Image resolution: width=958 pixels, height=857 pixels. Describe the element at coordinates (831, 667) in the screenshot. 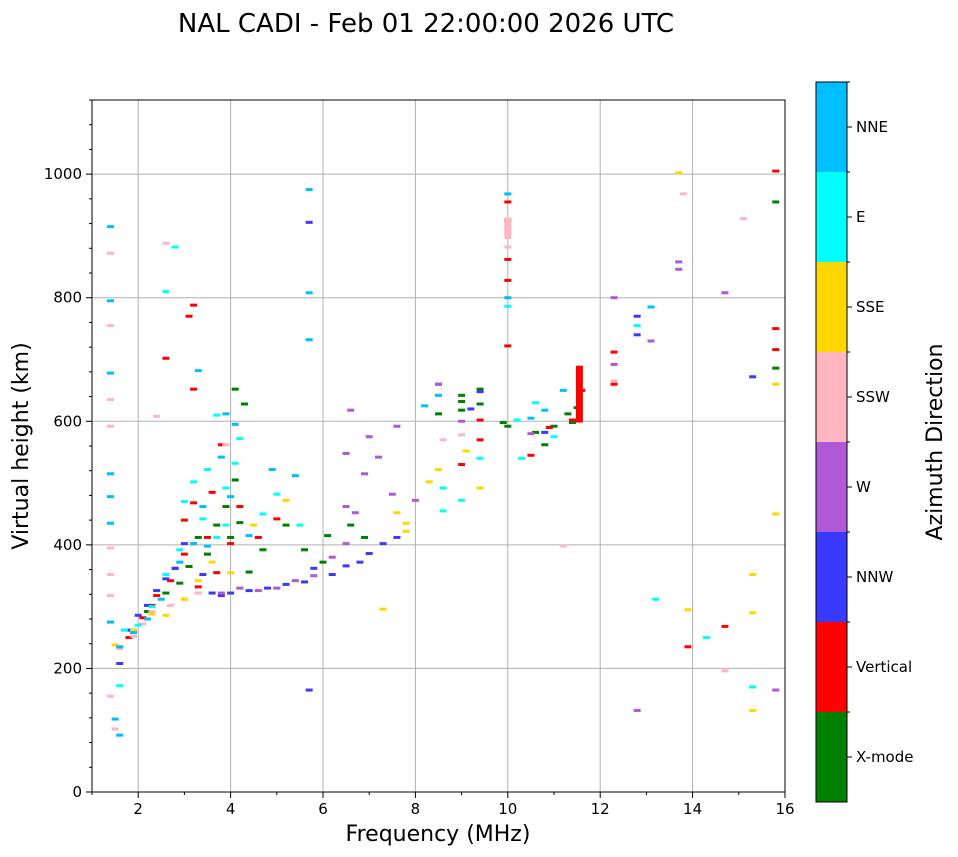

I see `colorbar-segment-vertical` at that location.